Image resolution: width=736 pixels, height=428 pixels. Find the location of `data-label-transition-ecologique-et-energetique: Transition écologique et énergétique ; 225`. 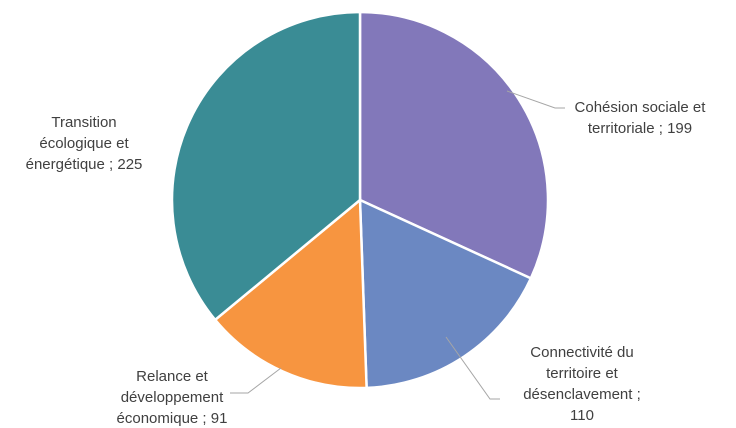

data-label-transition-ecologique-et-energetique: Transition écologique et énergétique ; 225 is located at coordinates (84, 143).